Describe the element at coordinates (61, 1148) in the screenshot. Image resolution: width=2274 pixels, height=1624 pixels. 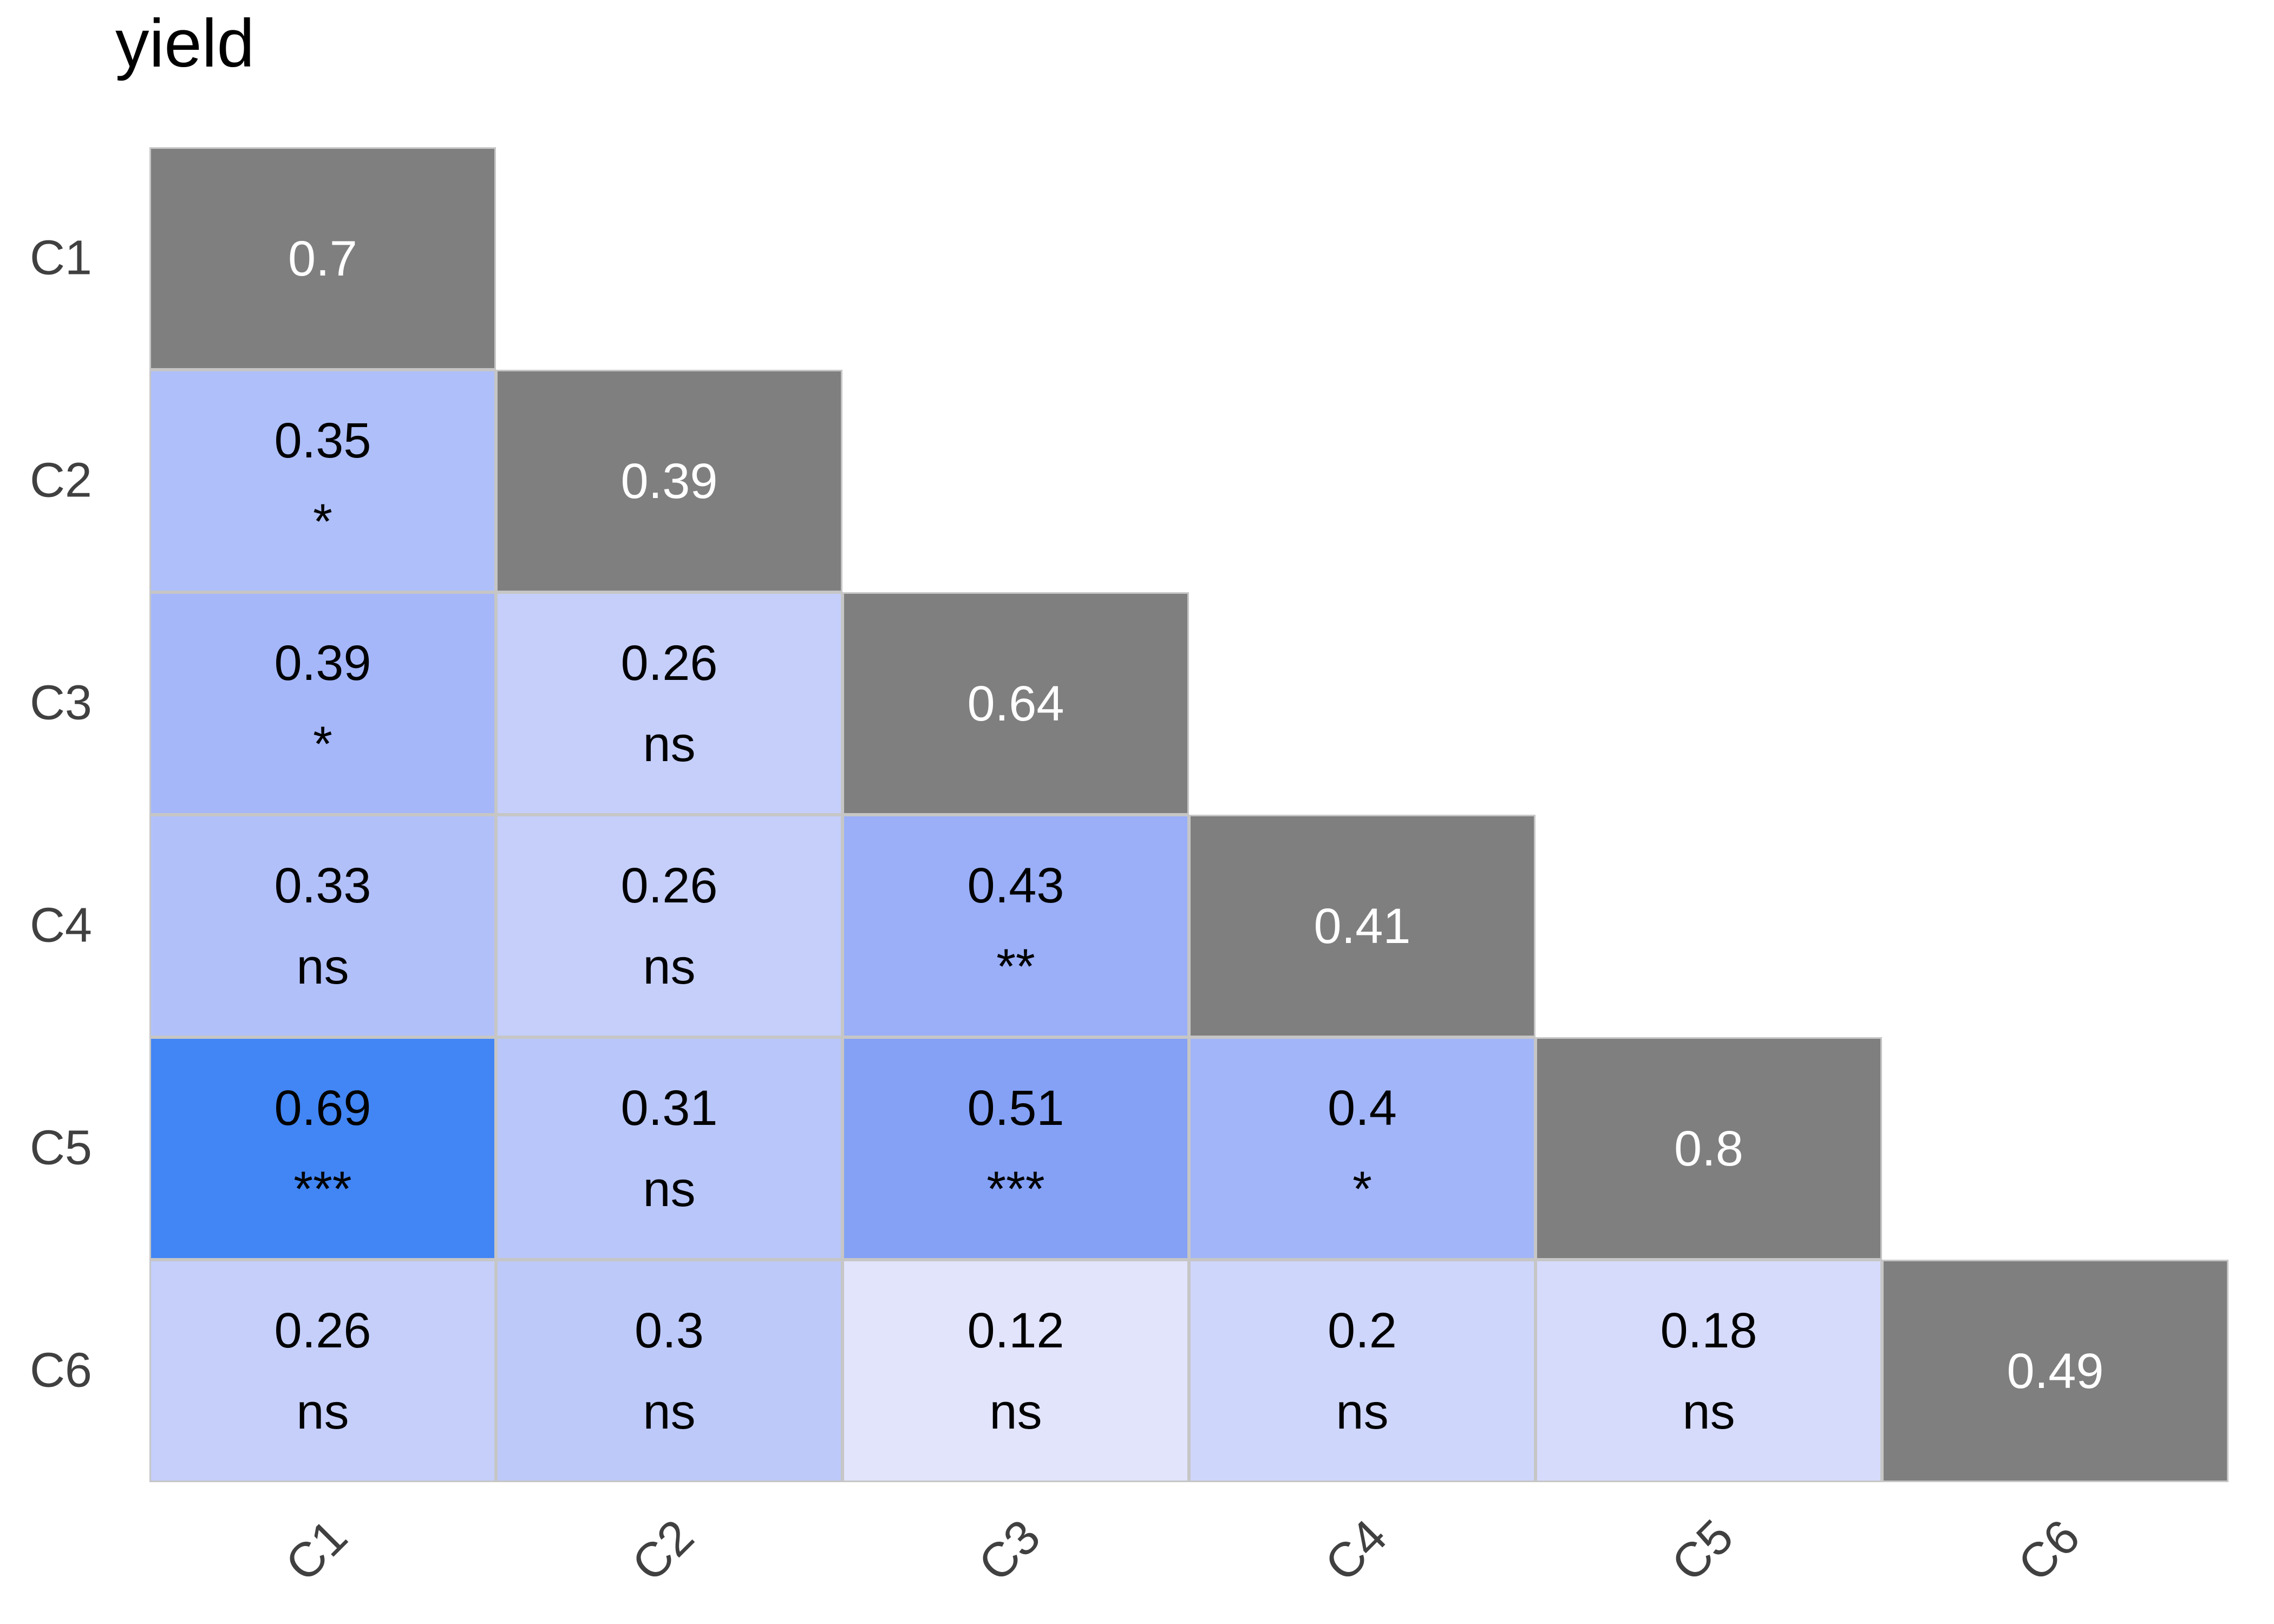
I see `y-axis-label-c5: C5` at that location.